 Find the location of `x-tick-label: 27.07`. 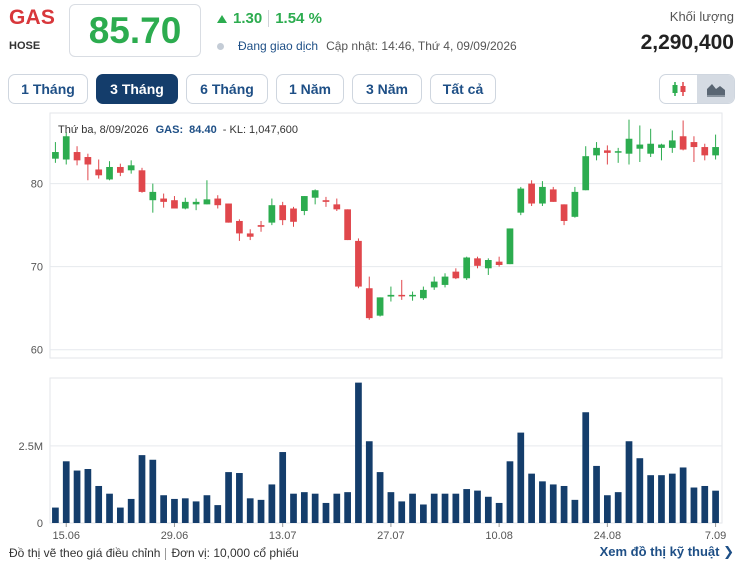

x-tick-label: 27.07 is located at coordinates (391, 535).